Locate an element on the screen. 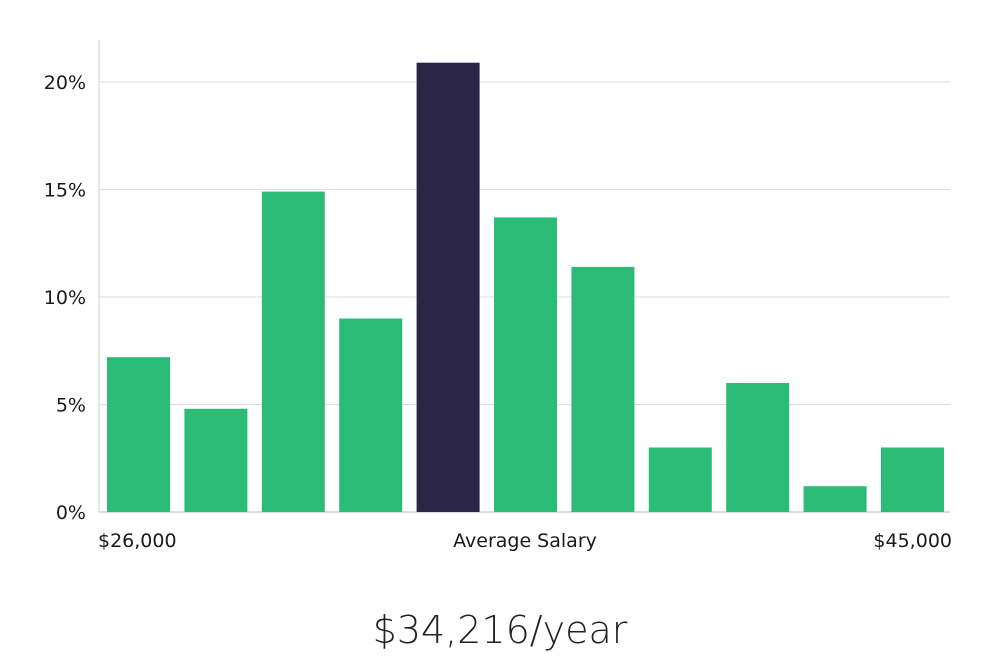 This screenshot has width=1000, height=660. y-tick-label: 20% is located at coordinates (65, 83).